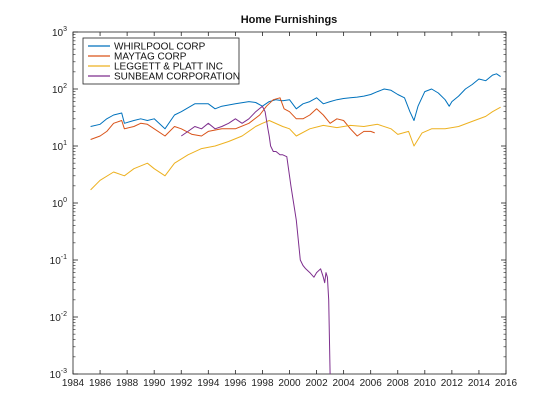  I want to click on x-tick-label: 1992, so click(181, 383).